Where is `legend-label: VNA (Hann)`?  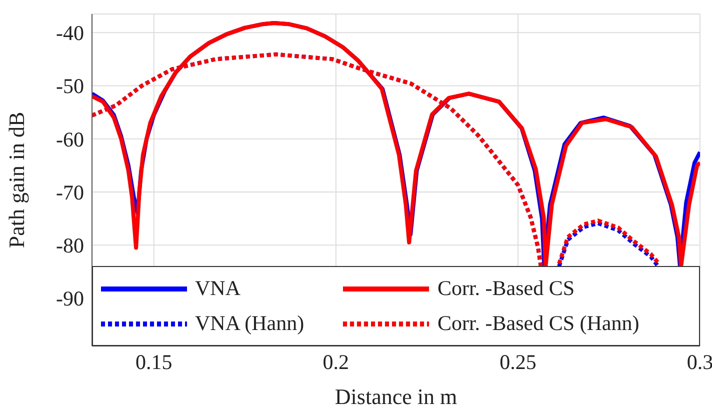 legend-label: VNA (Hann) is located at coordinates (249, 323).